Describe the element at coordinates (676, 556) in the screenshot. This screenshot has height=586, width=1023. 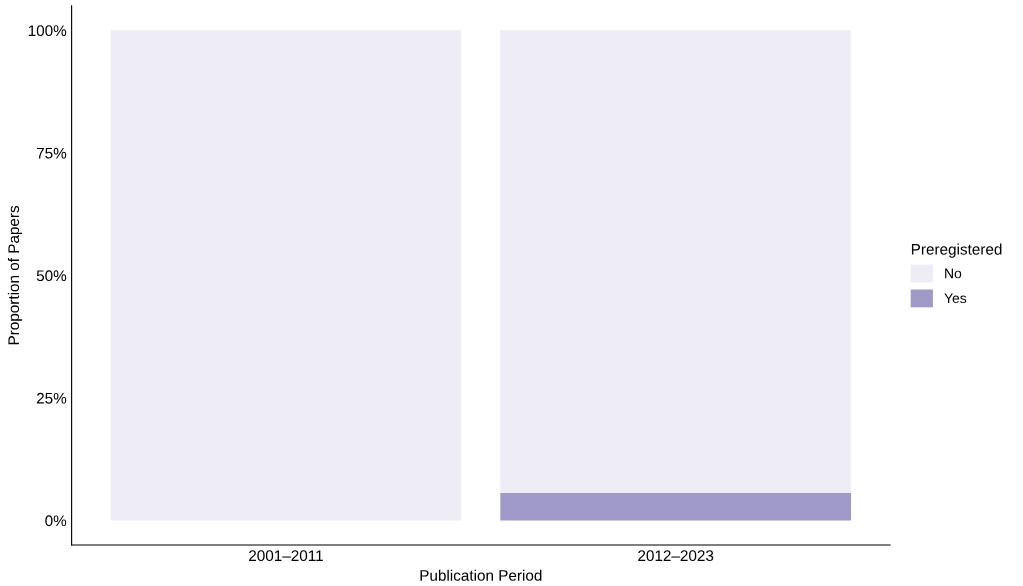
I see `x-tick-label: 2012–2023` at that location.